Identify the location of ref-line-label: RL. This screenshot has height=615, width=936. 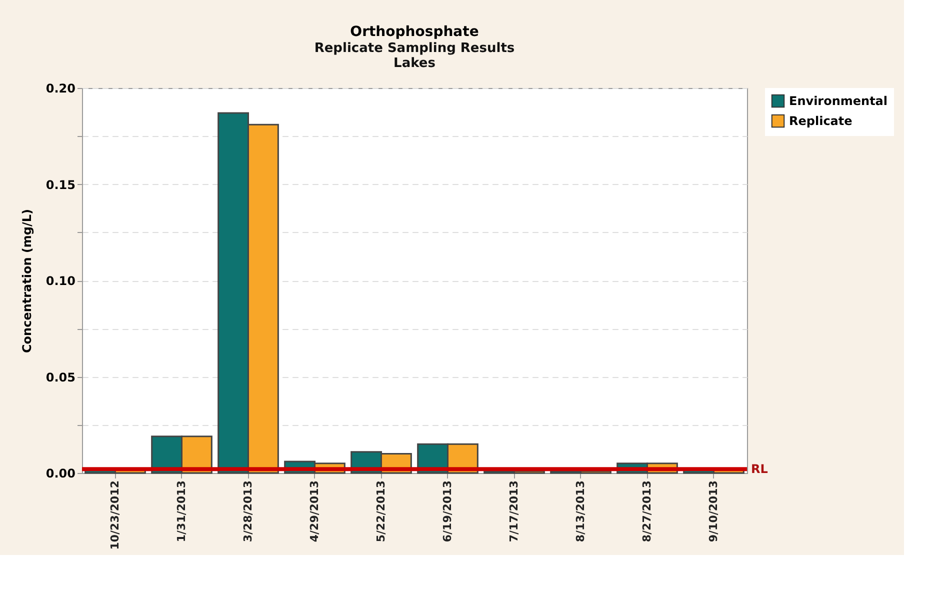
(759, 469).